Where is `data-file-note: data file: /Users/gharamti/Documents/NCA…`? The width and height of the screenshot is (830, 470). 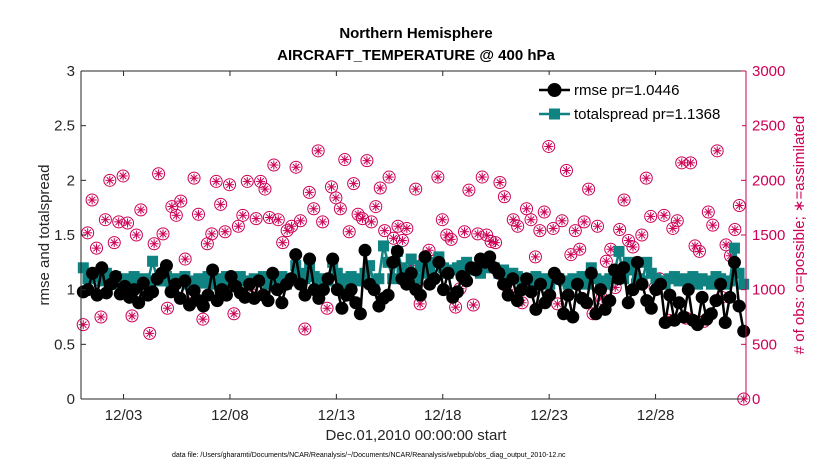 data-file-note: data file: /Users/gharamti/Documents/NCA… is located at coordinates (369, 455).